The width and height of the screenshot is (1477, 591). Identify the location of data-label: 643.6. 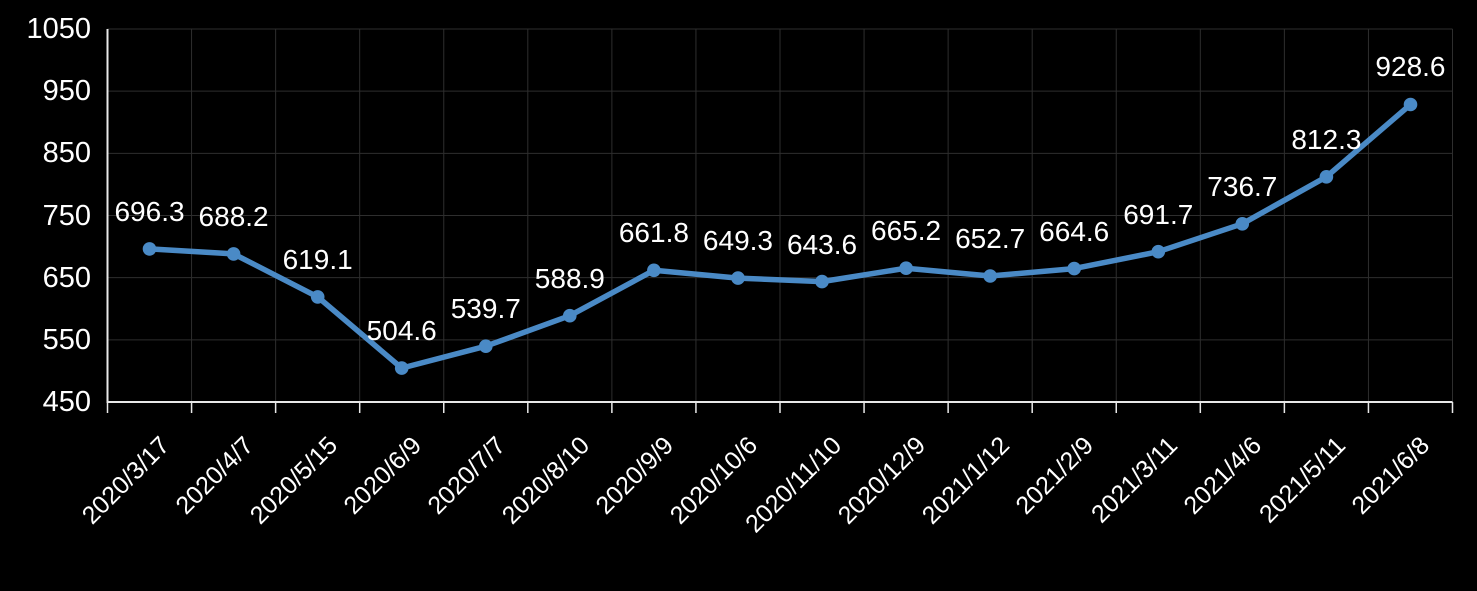
(822, 244).